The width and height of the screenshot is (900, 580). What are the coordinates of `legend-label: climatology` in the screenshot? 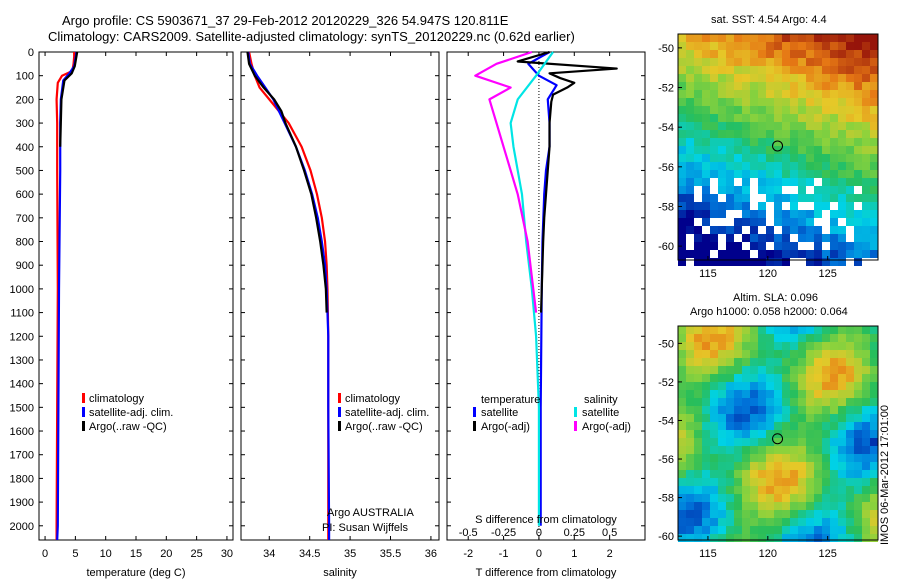 It's located at (117, 399).